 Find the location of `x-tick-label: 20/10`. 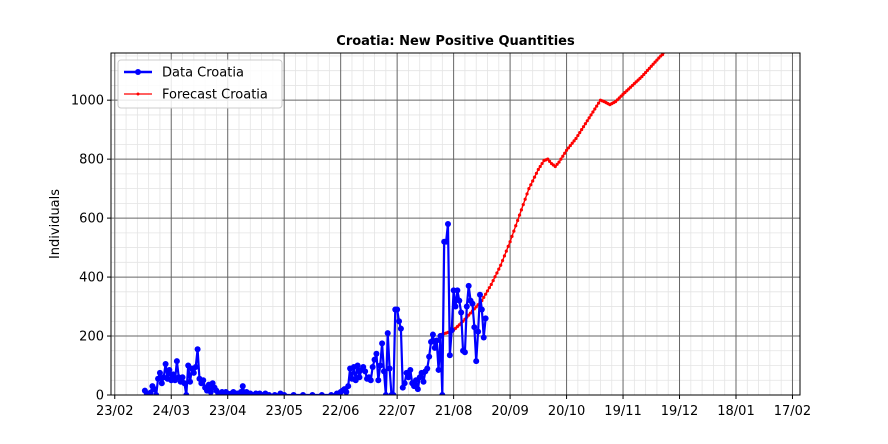

x-tick-label: 20/10 is located at coordinates (566, 411).